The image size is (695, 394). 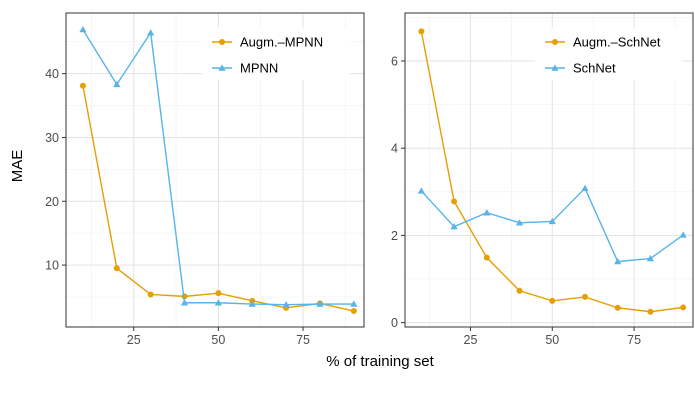 What do you see at coordinates (617, 42) in the screenshot?
I see `legend-label: Augm.–SchNet` at bounding box center [617, 42].